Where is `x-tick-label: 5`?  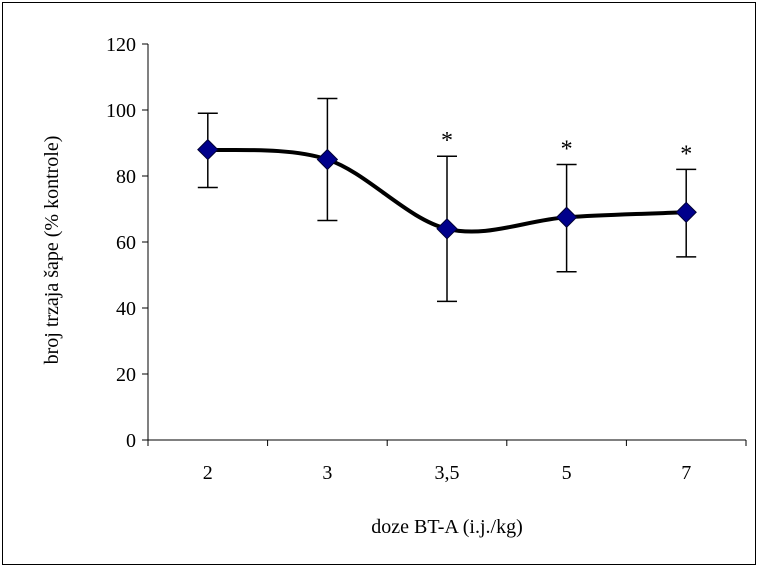 x-tick-label: 5 is located at coordinates (567, 473).